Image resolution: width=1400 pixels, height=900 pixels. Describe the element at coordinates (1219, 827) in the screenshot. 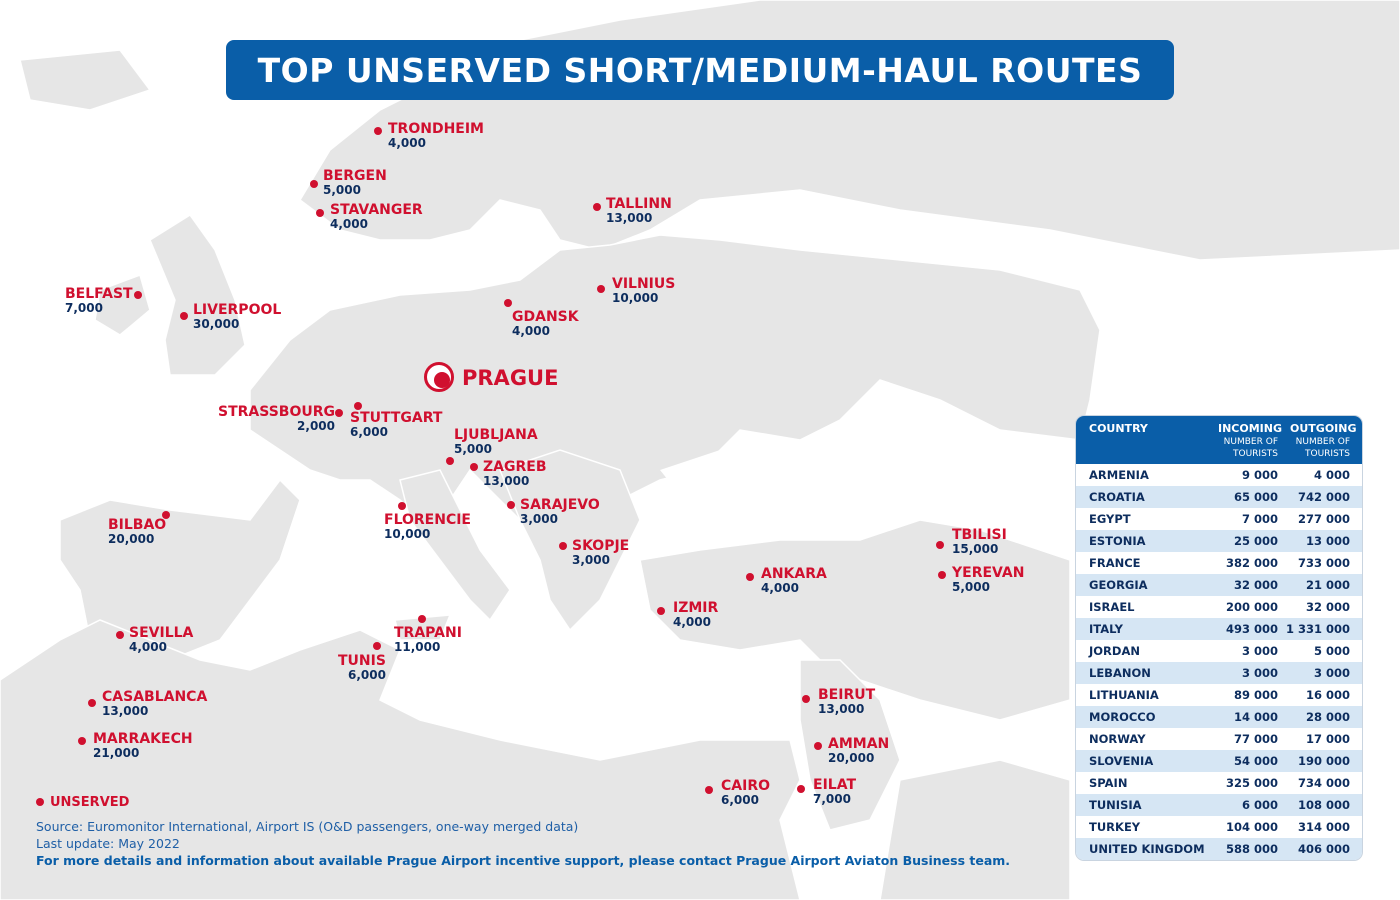

I see `table-row: TURKEY 104 000 314 000` at that location.